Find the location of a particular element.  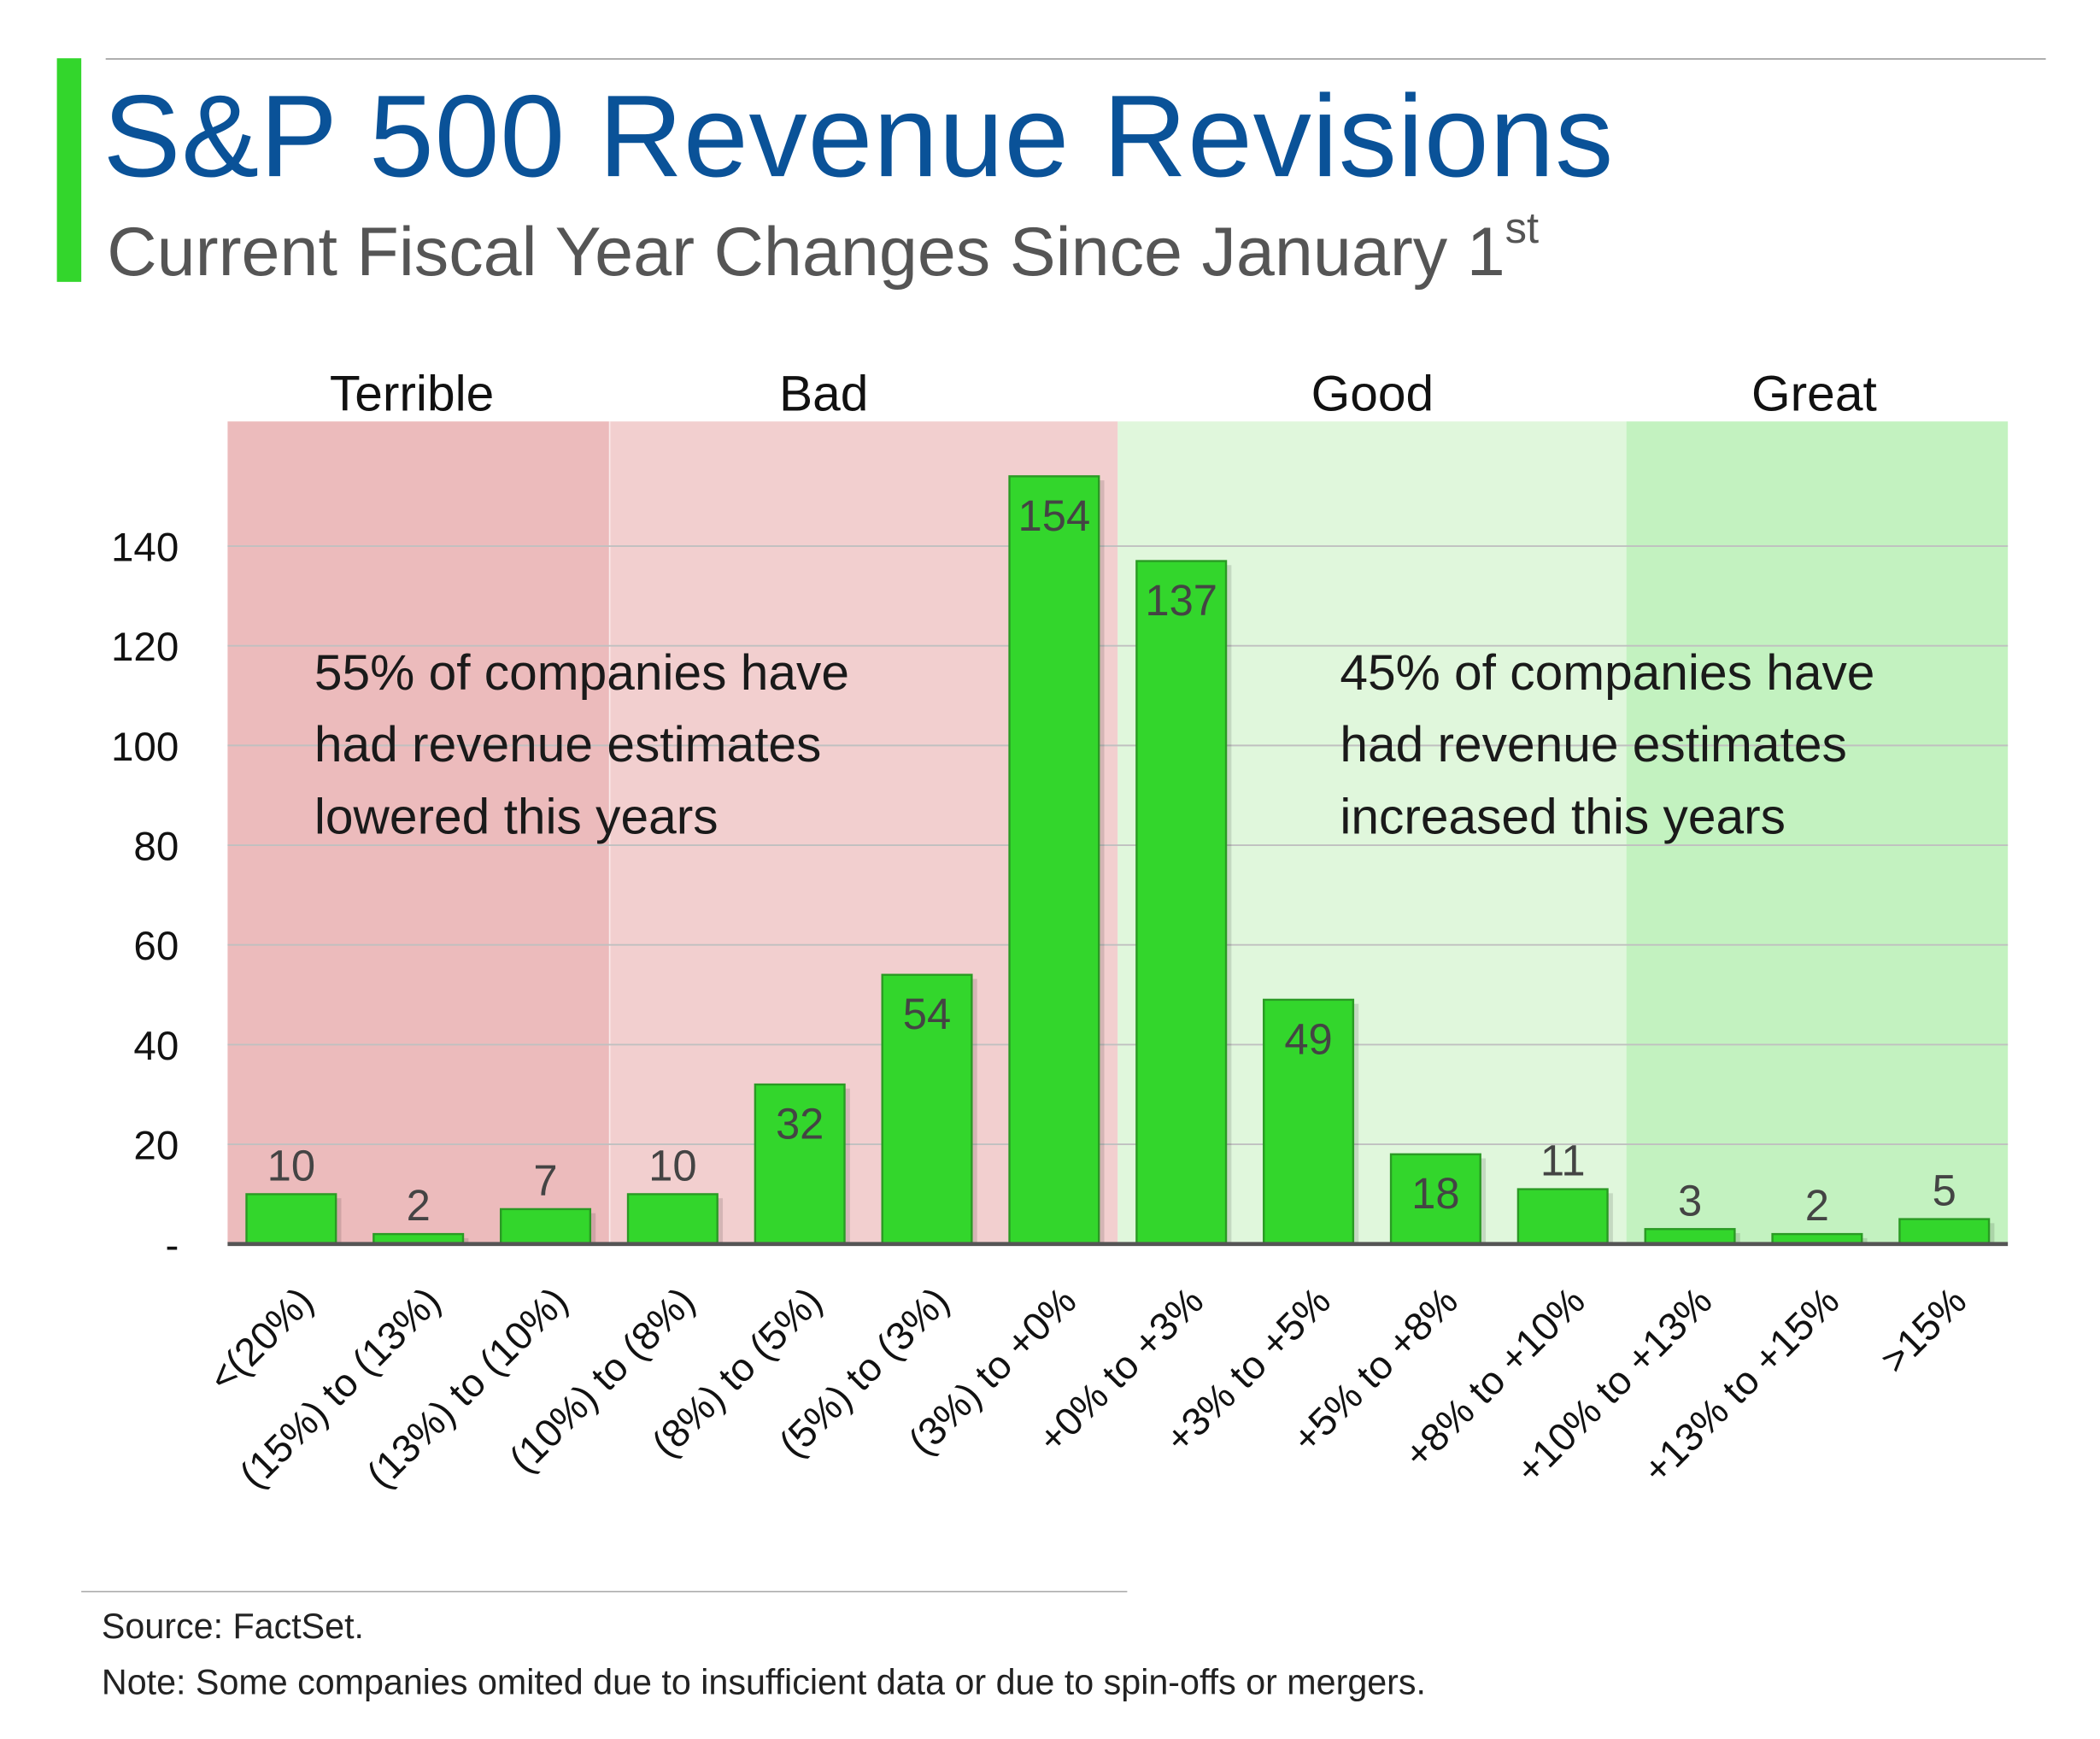

y-tick-label: 60 is located at coordinates (156, 946).